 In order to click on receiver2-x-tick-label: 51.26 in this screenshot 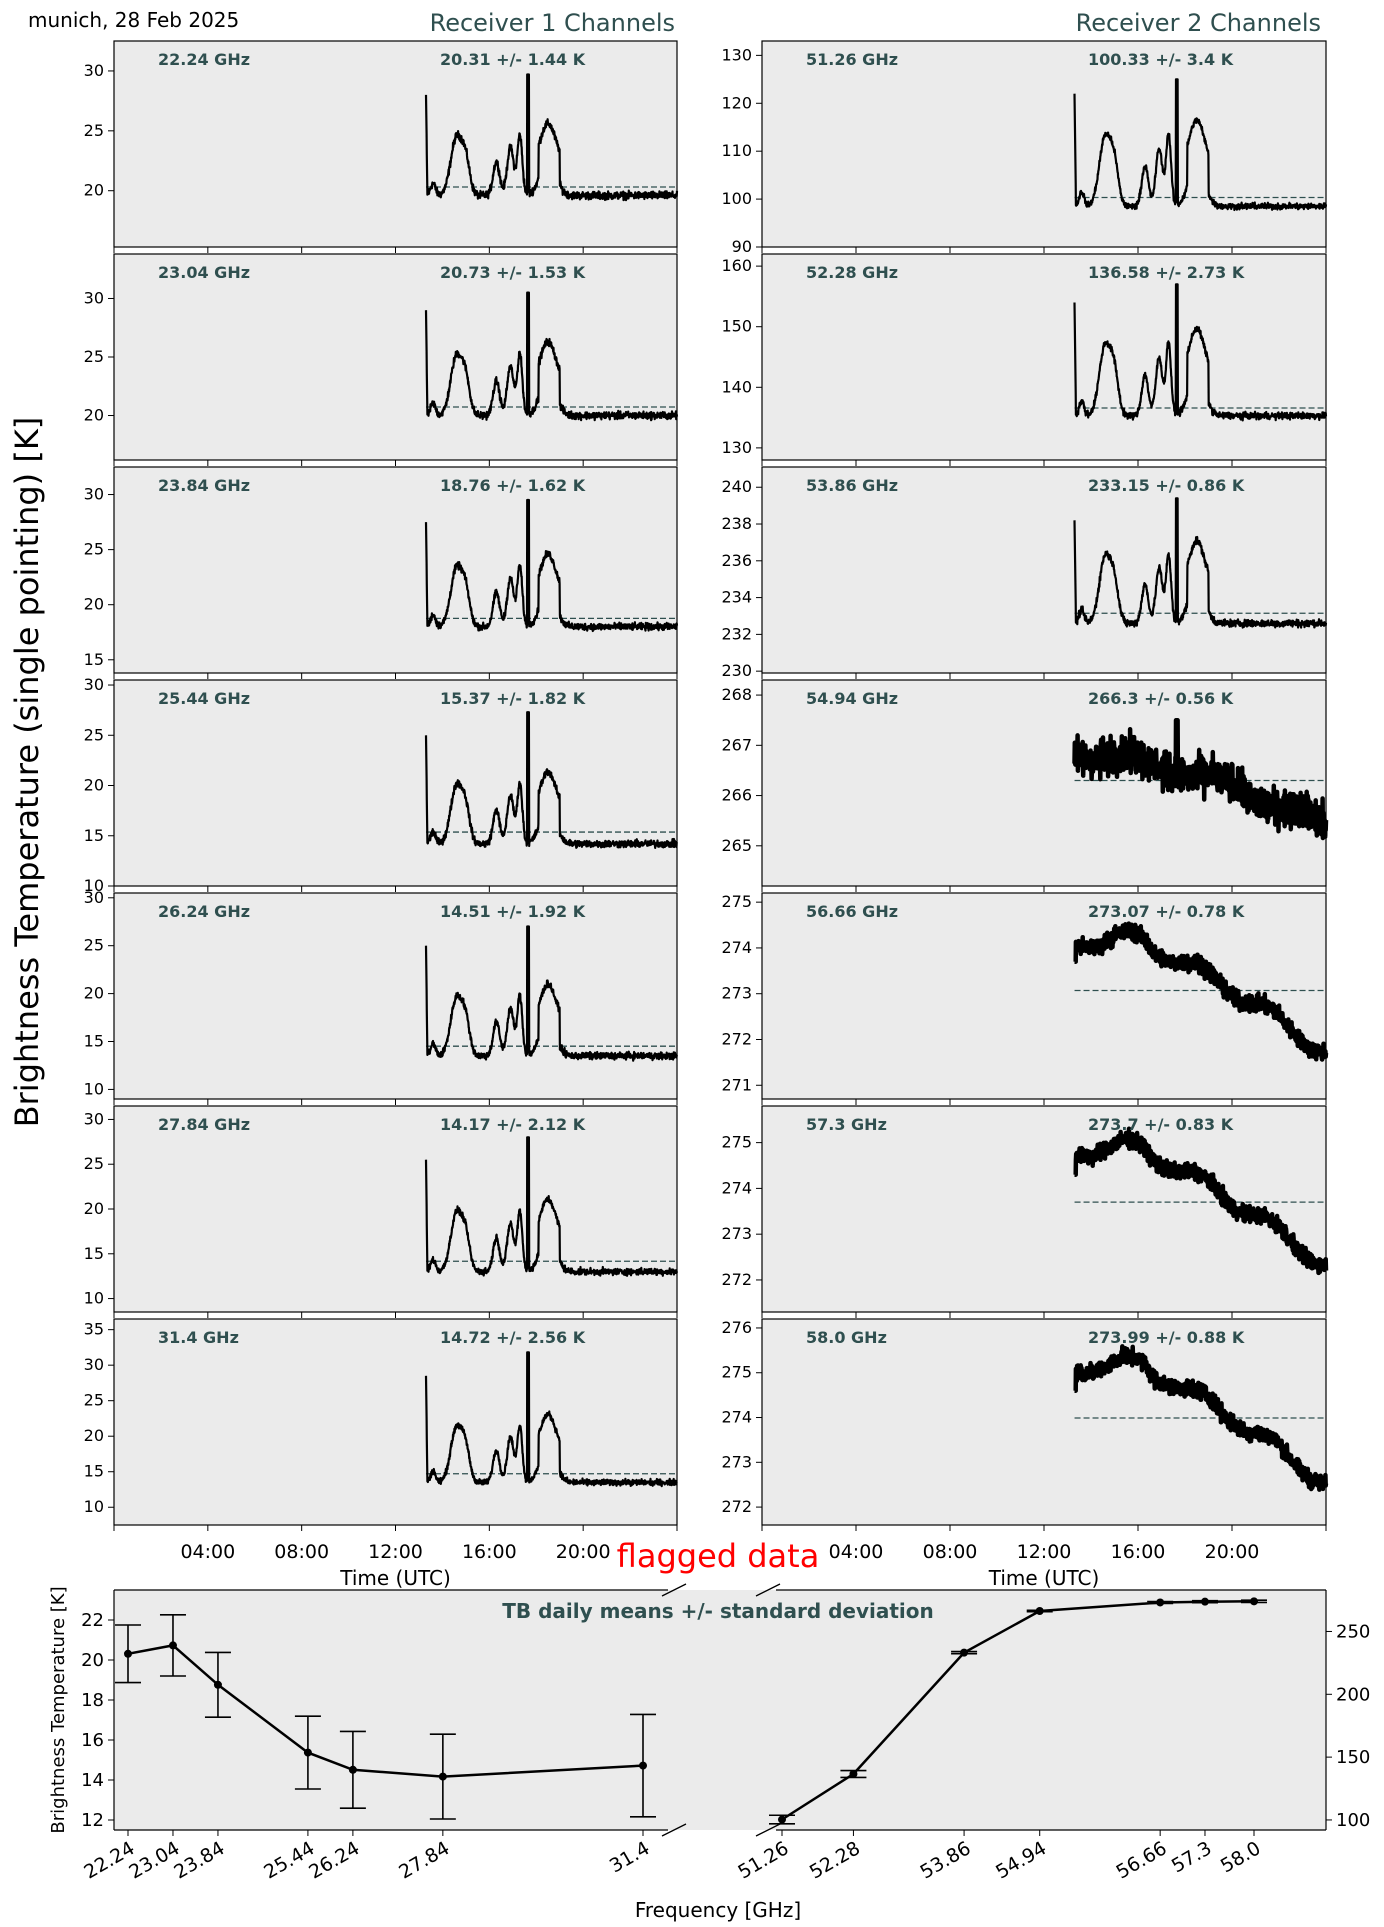, I will do `click(763, 1860)`.